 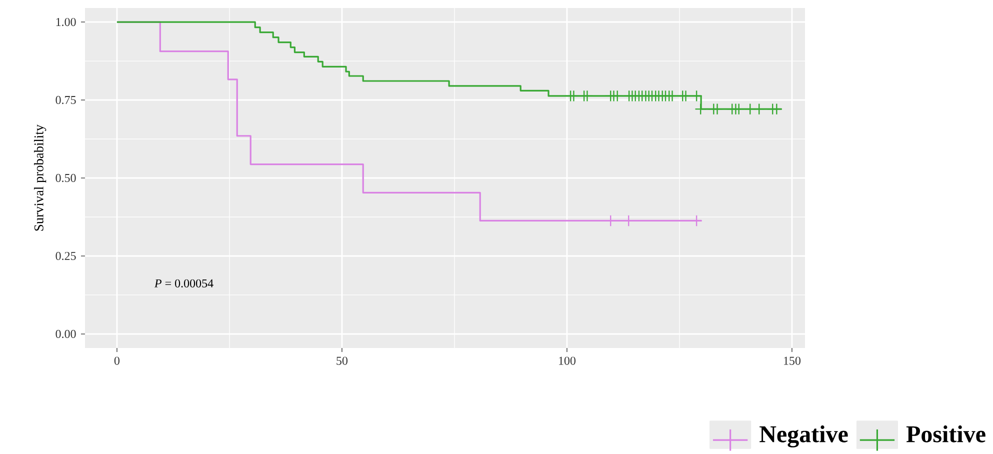 I want to click on y-tick-label: 0.75, so click(x=66, y=100).